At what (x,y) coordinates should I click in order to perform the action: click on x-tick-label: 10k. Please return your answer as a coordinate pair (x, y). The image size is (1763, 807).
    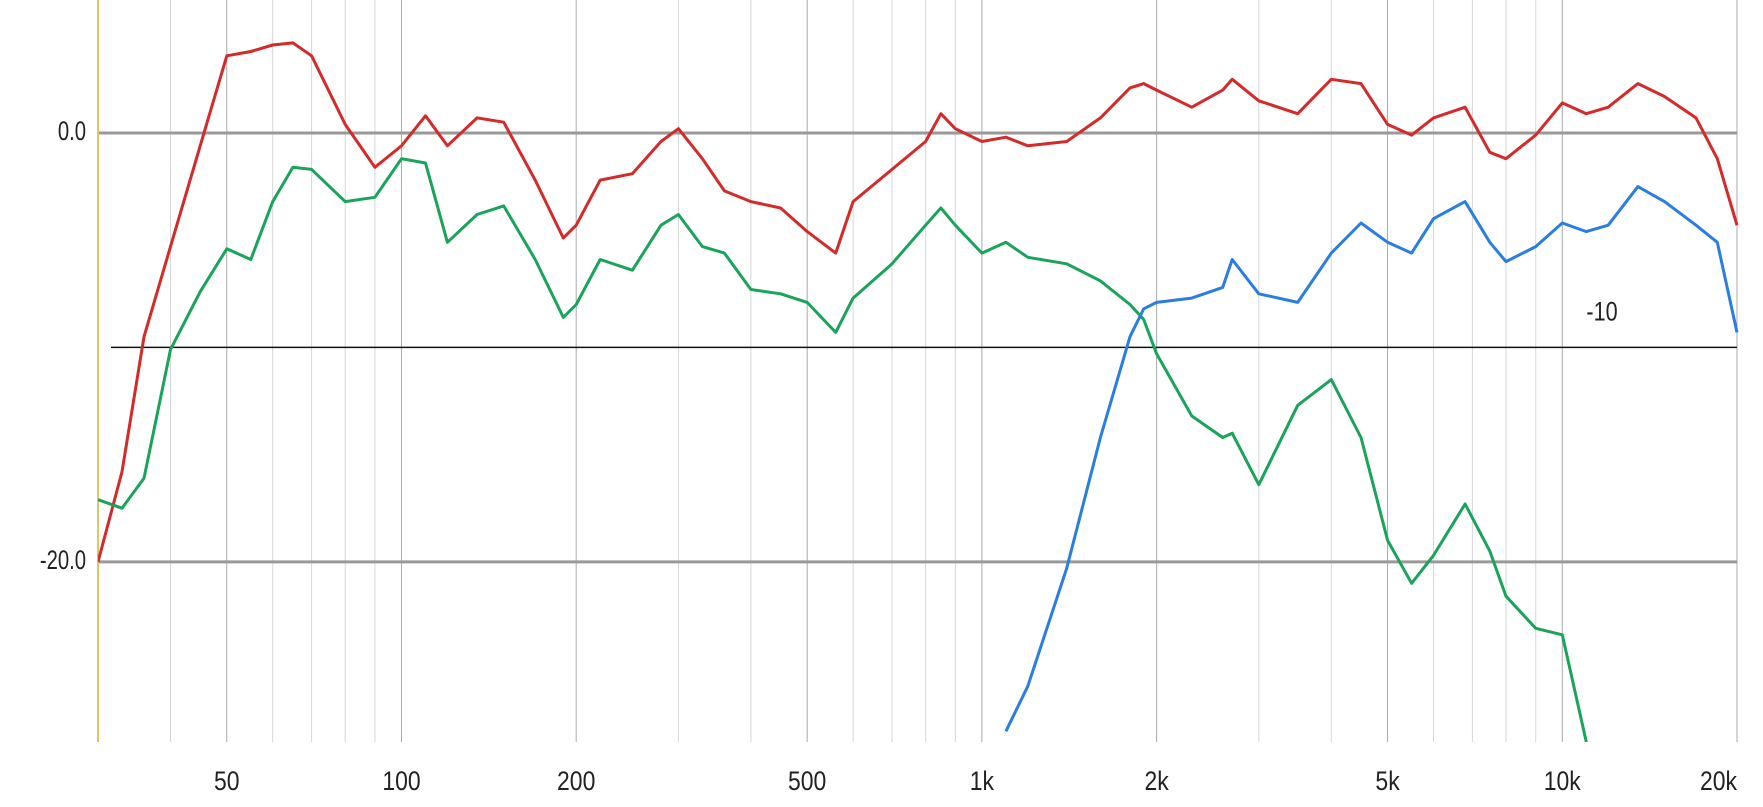
    Looking at the image, I should click on (1562, 781).